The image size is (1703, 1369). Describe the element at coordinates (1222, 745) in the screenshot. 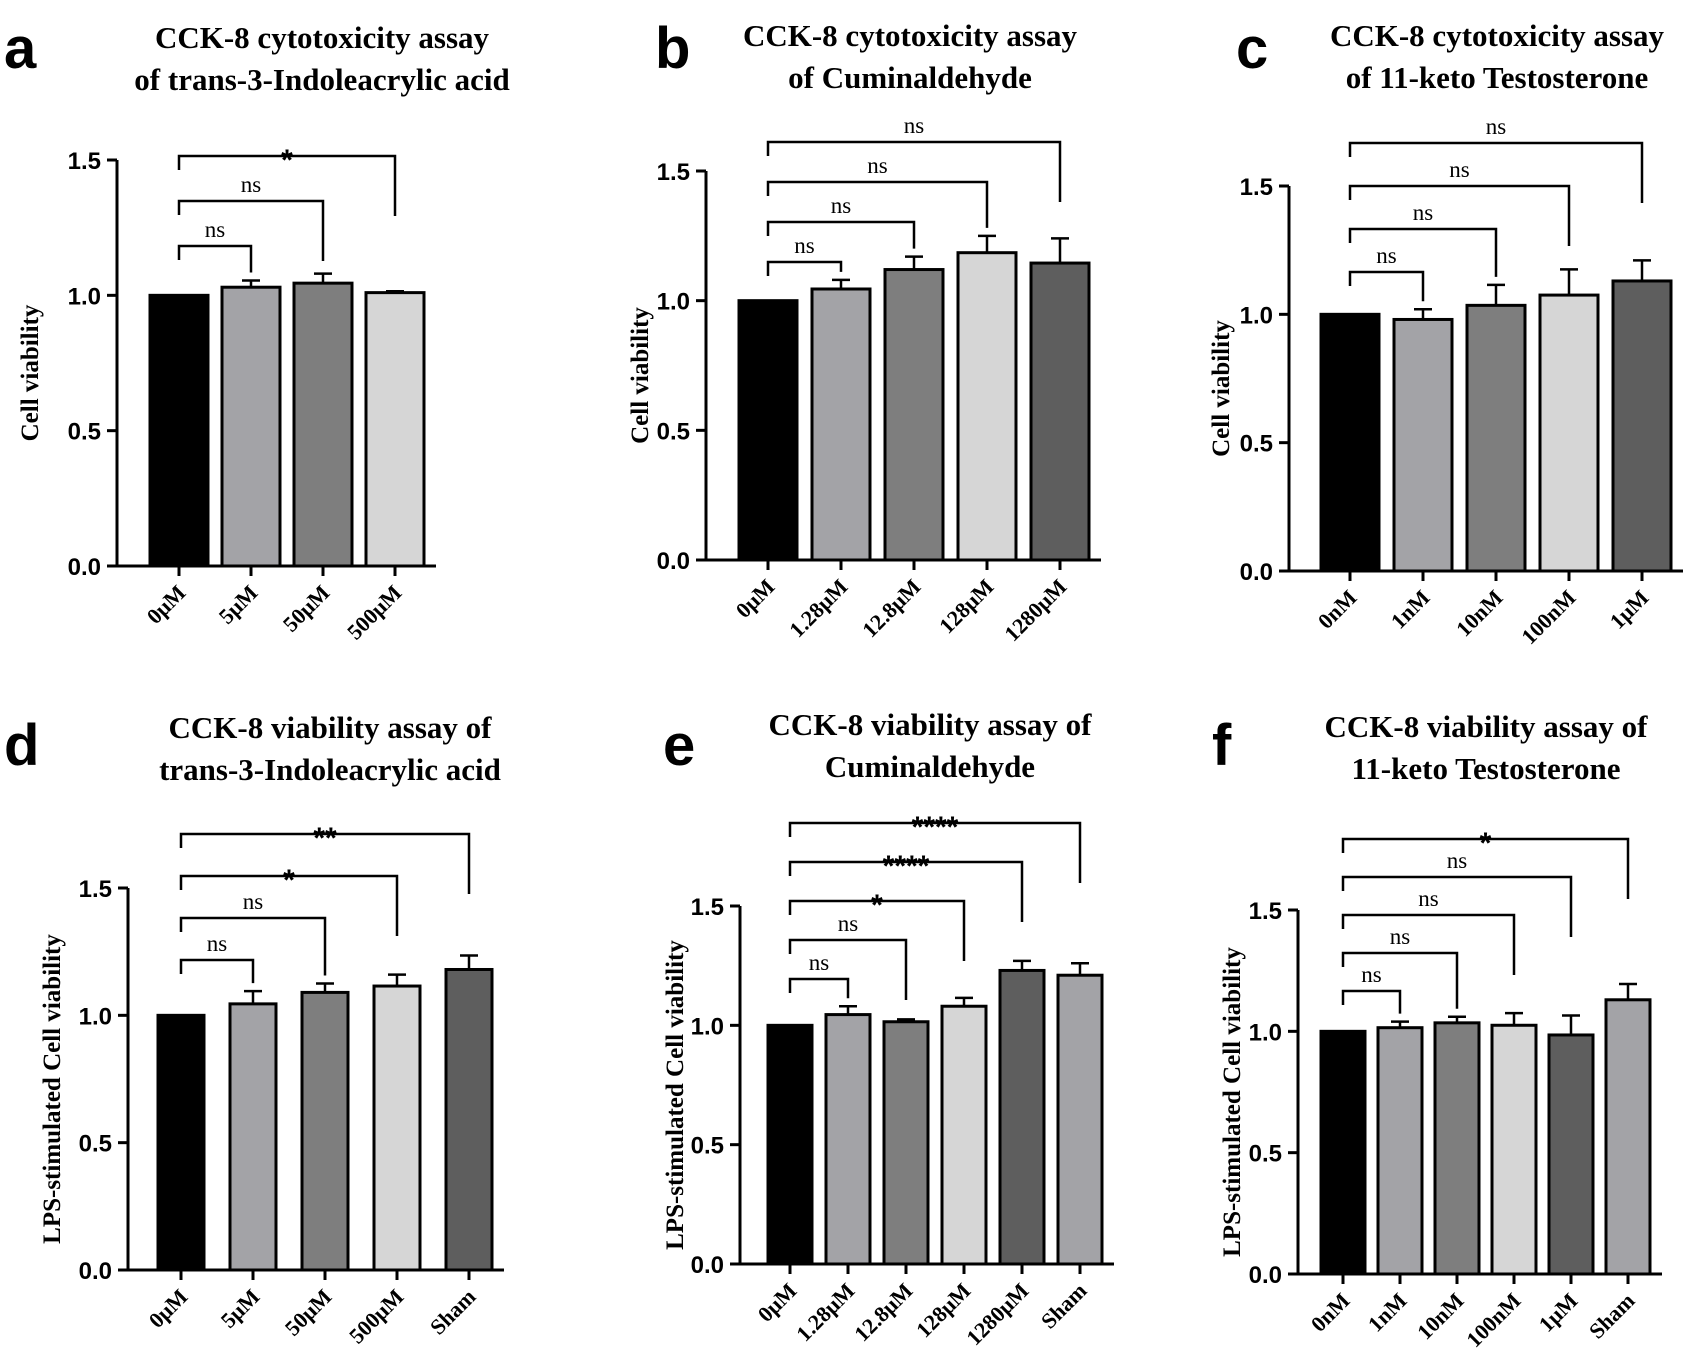

I see `panel-letter: f` at that location.